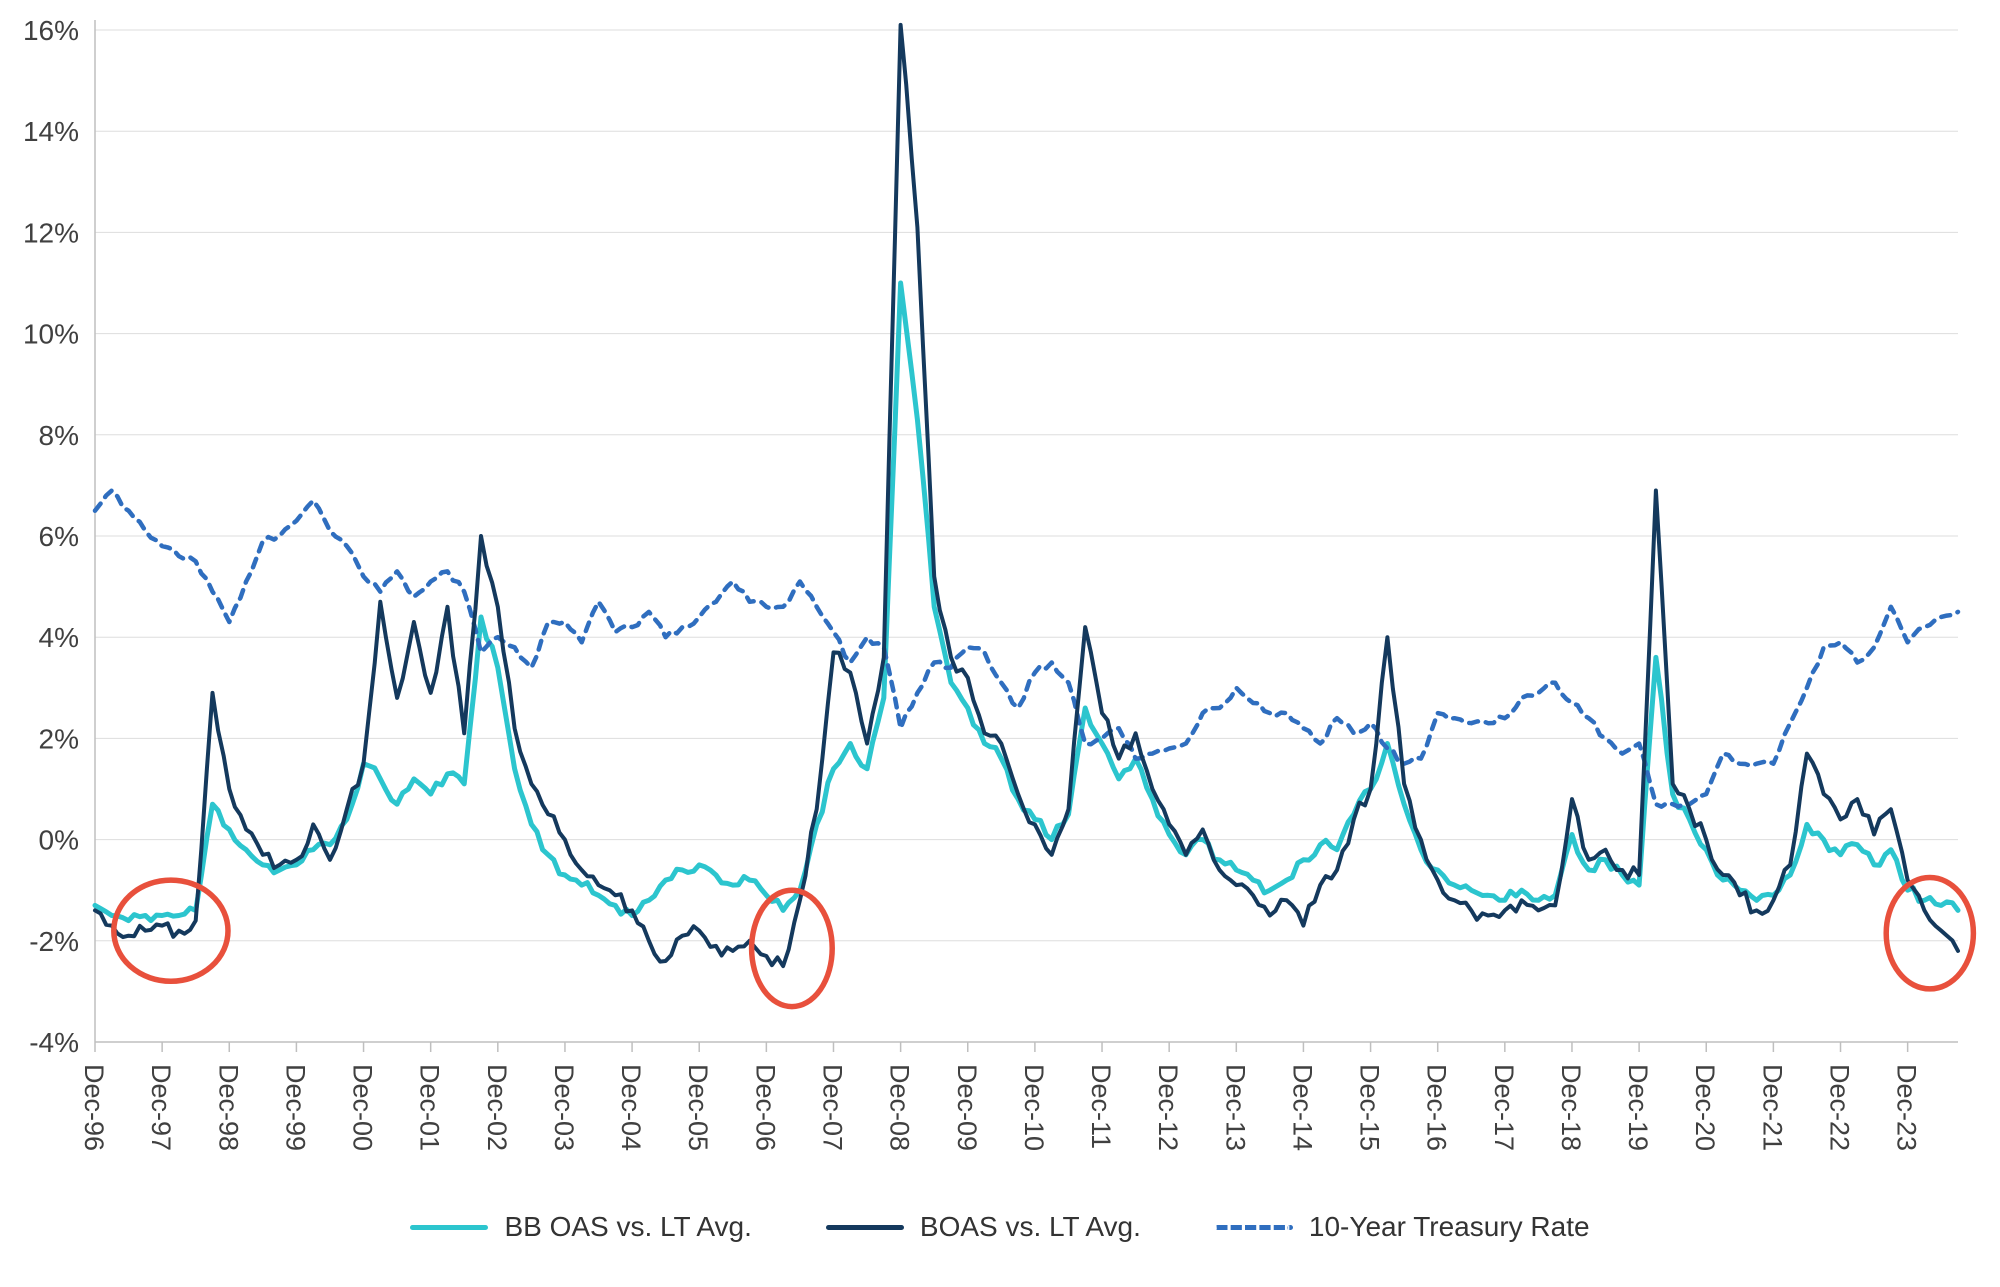 This screenshot has height=1287, width=2000. What do you see at coordinates (497, 1107) in the screenshot?
I see `x-tick-label: Dec-02` at bounding box center [497, 1107].